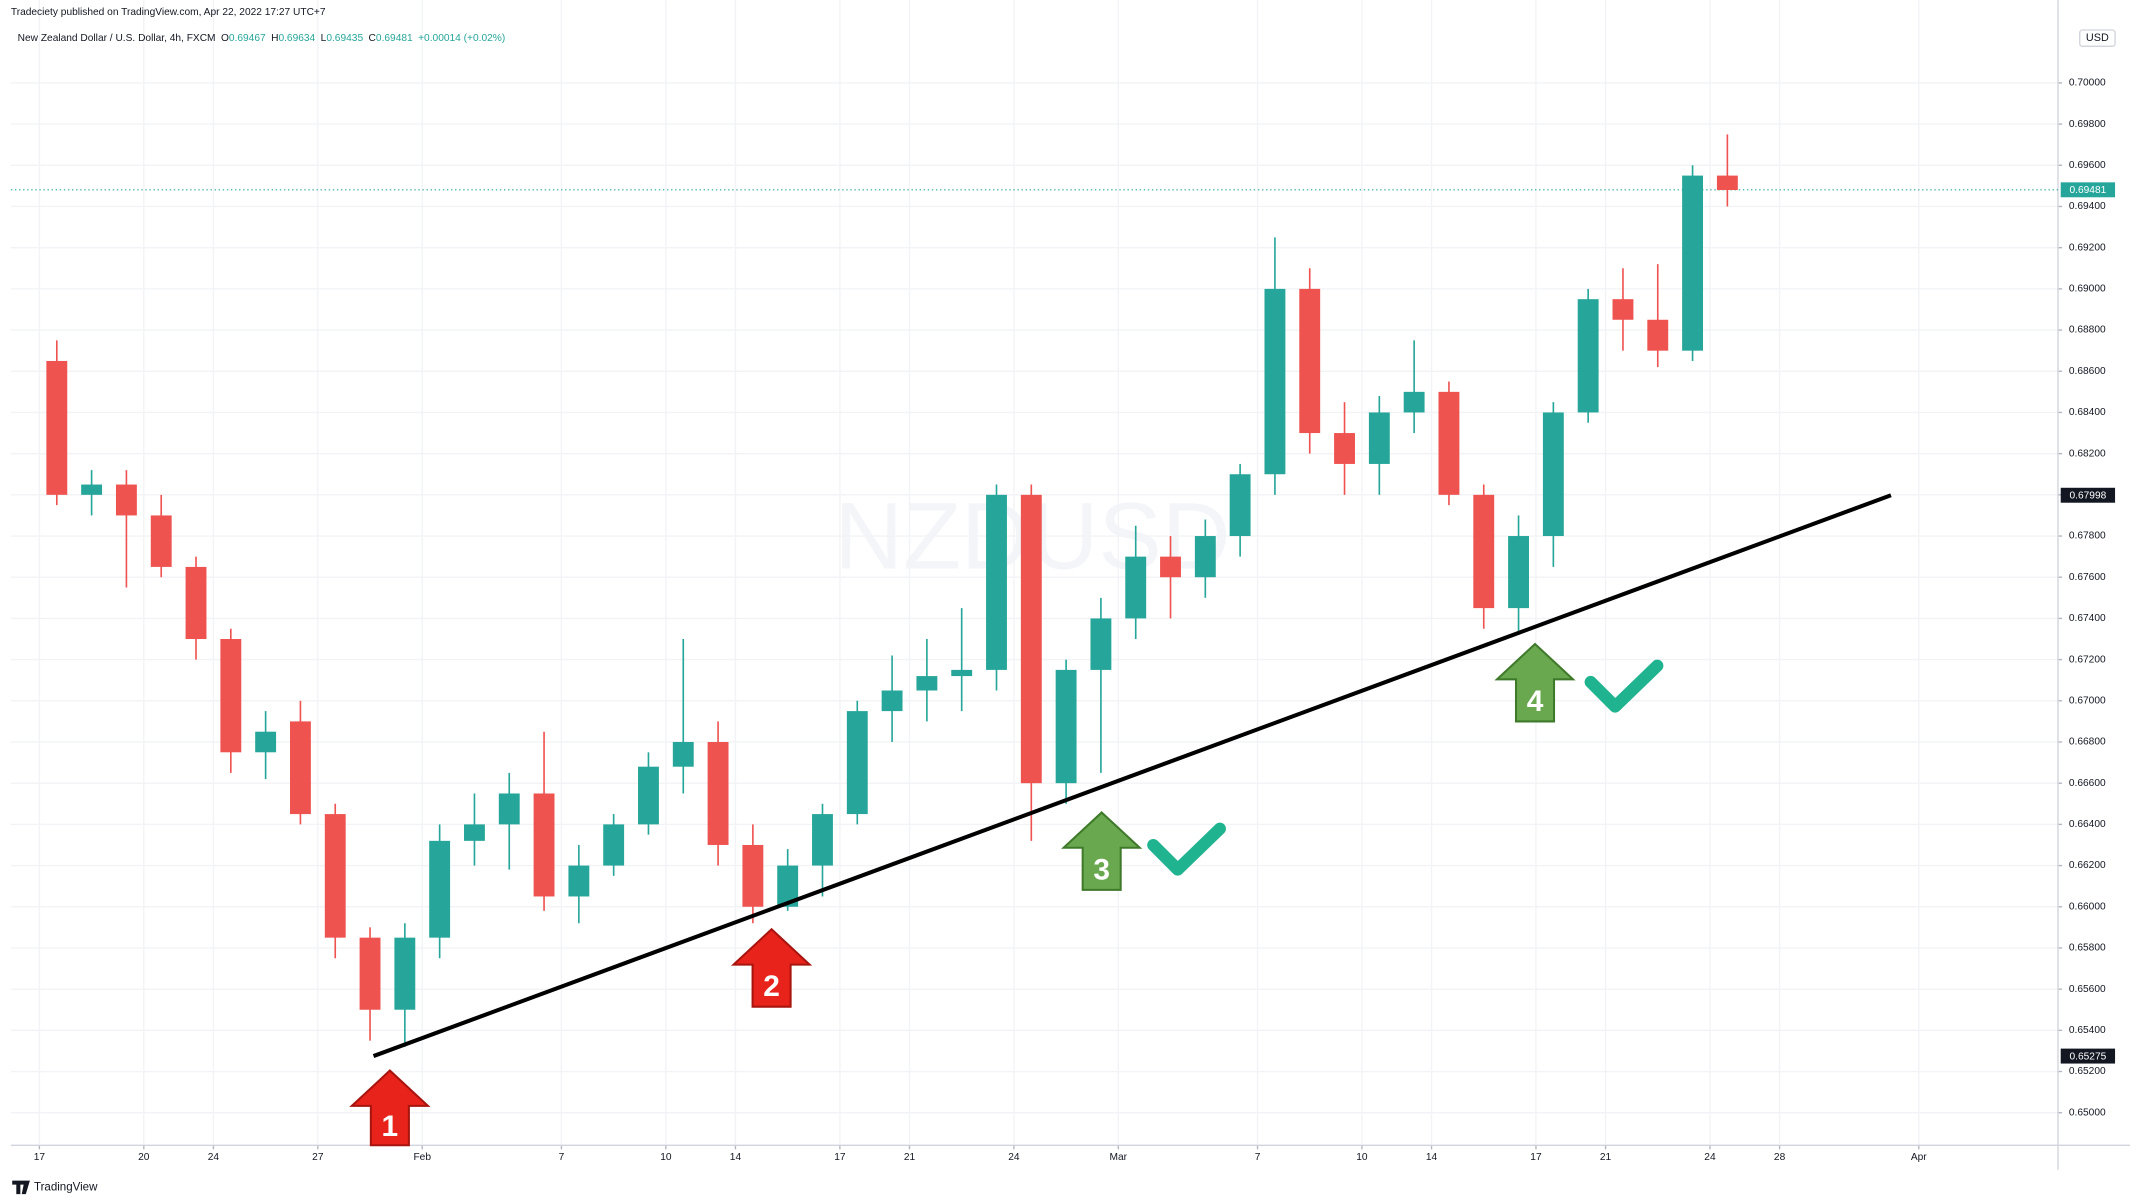 This screenshot has width=2130, height=1197. Describe the element at coordinates (2087, 948) in the screenshot. I see `y-tick-label: 0.65800` at that location.